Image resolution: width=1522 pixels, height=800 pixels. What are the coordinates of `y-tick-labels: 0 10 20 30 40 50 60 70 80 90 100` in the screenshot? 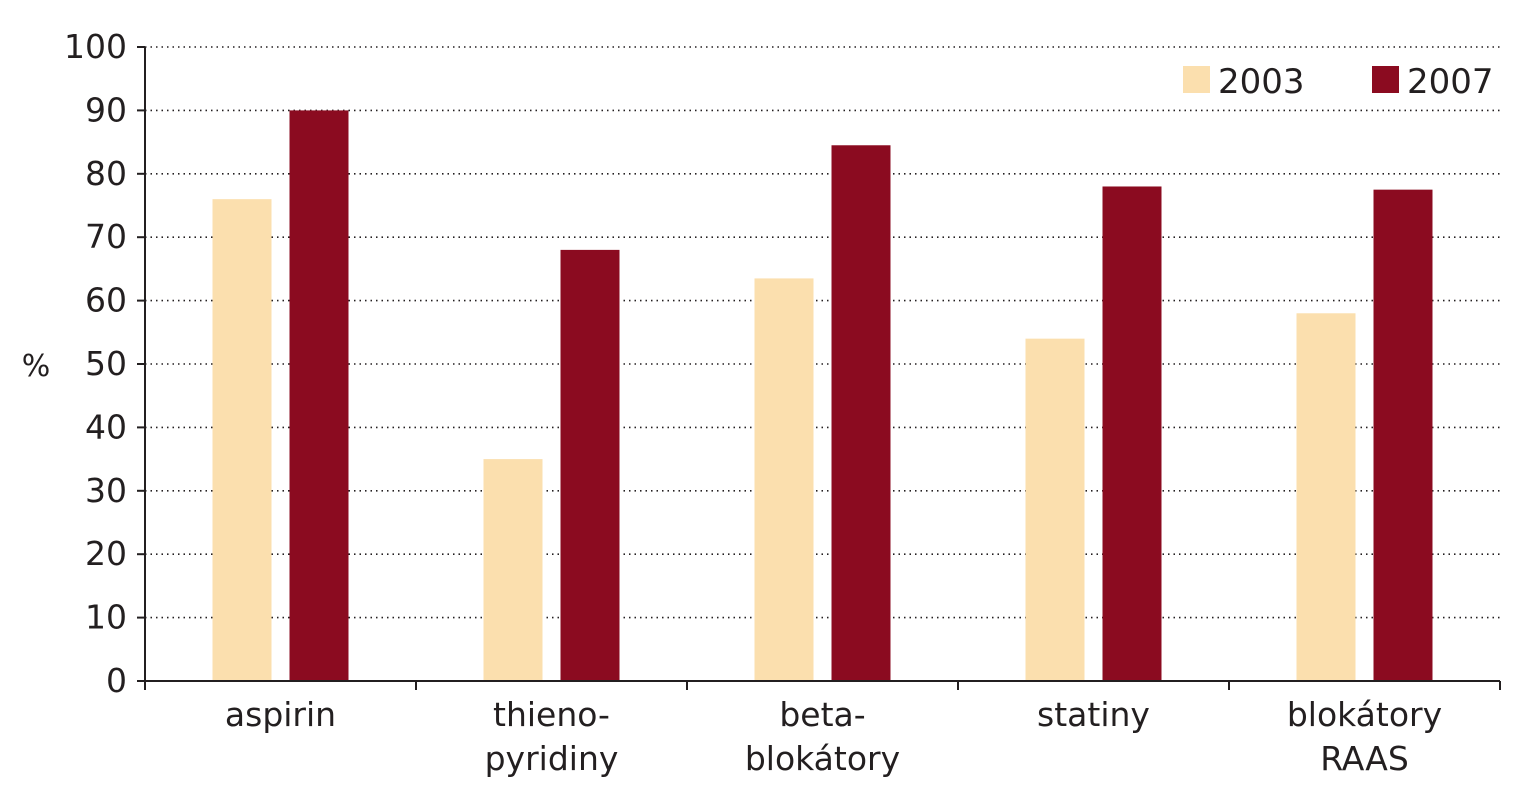 It's located at (104, 363).